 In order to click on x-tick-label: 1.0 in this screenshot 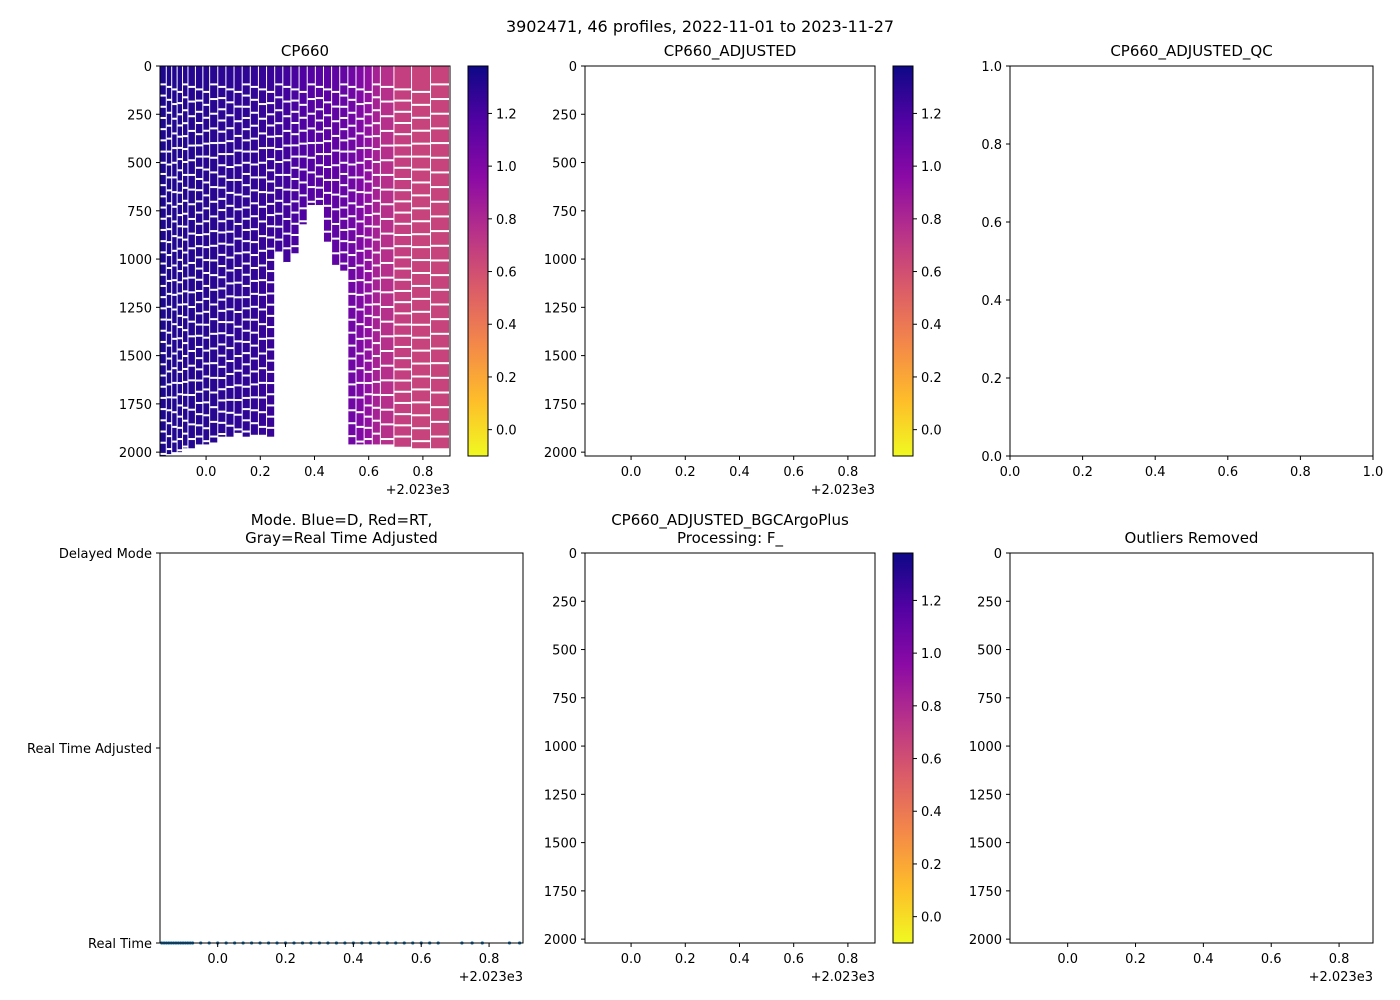, I will do `click(1373, 472)`.